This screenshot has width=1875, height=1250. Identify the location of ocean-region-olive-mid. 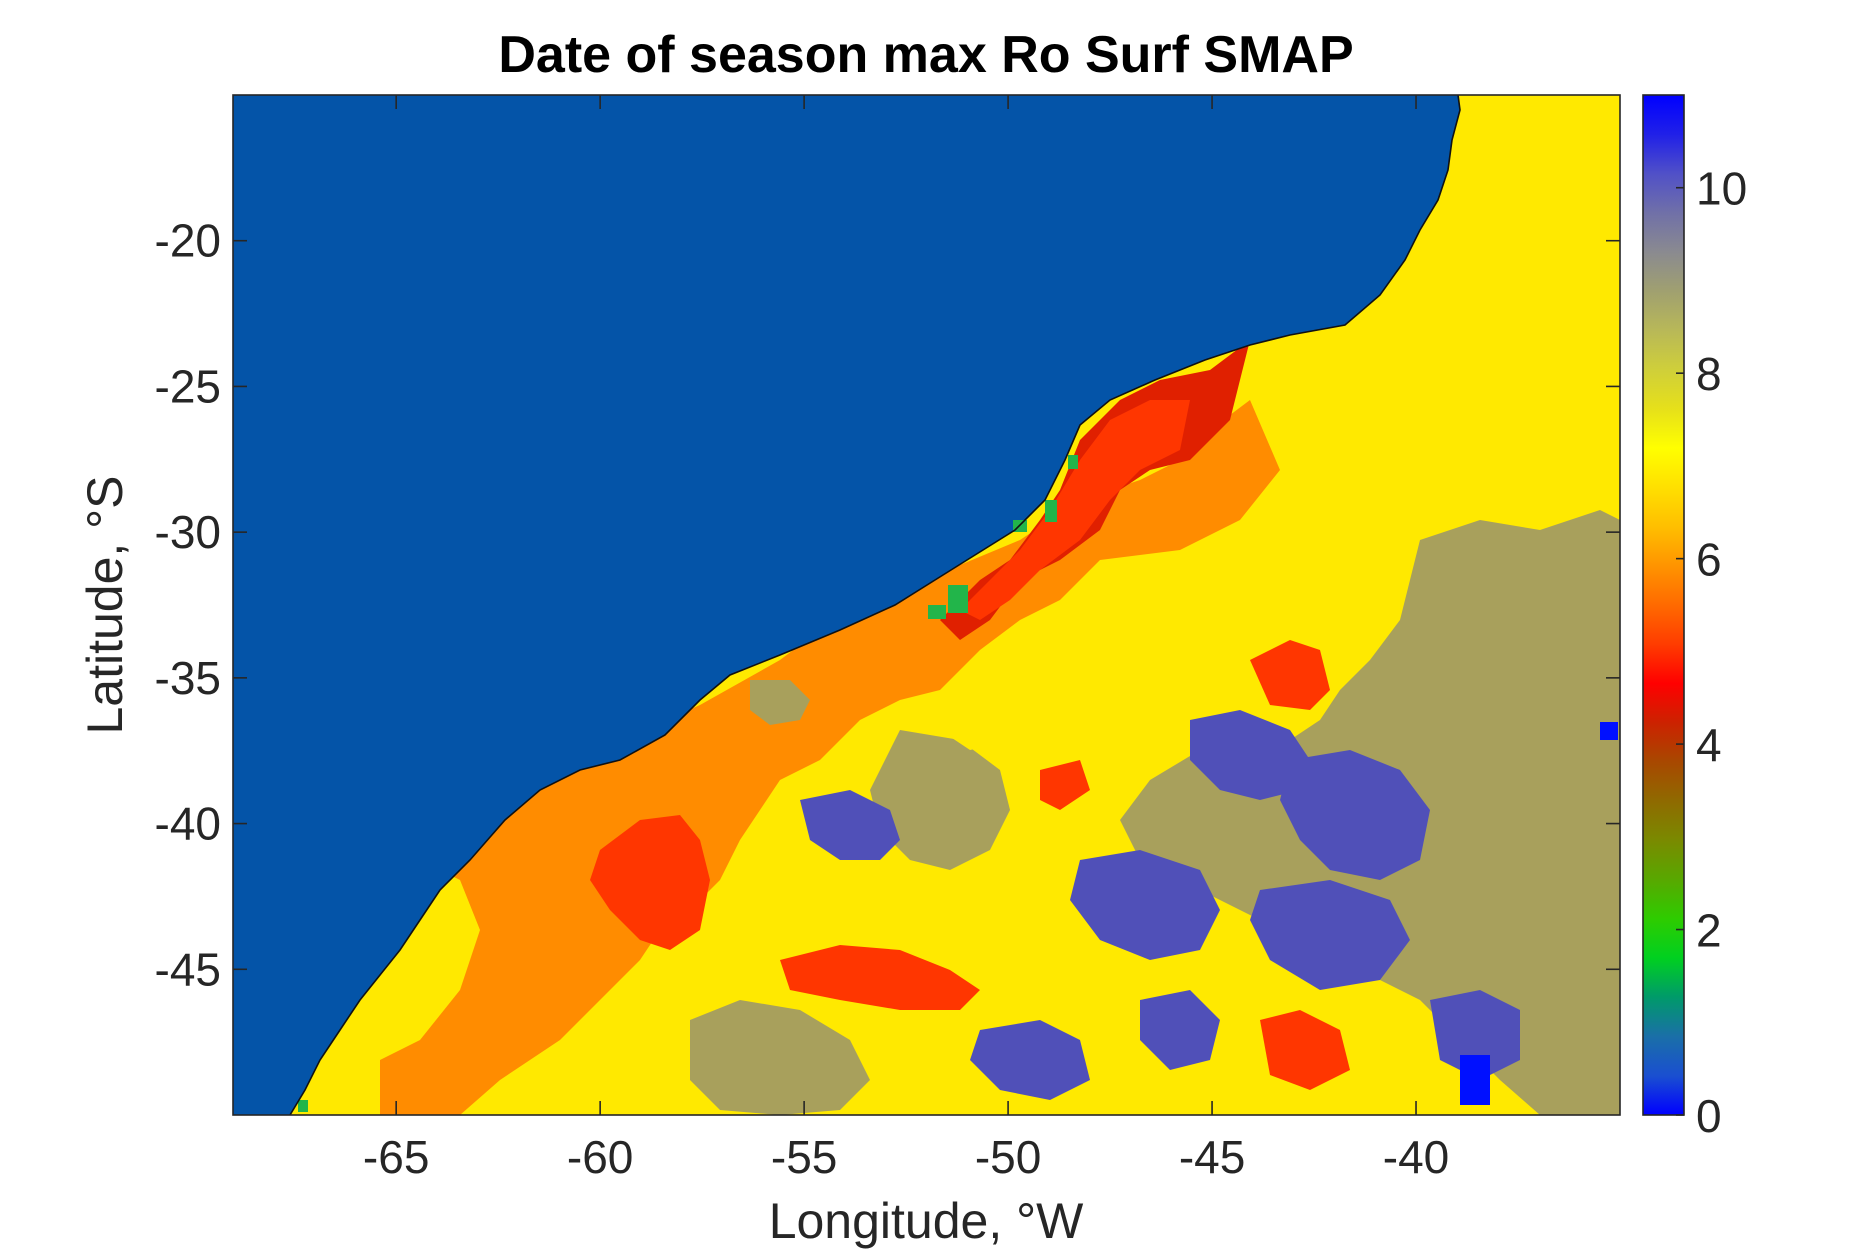
(940, 800).